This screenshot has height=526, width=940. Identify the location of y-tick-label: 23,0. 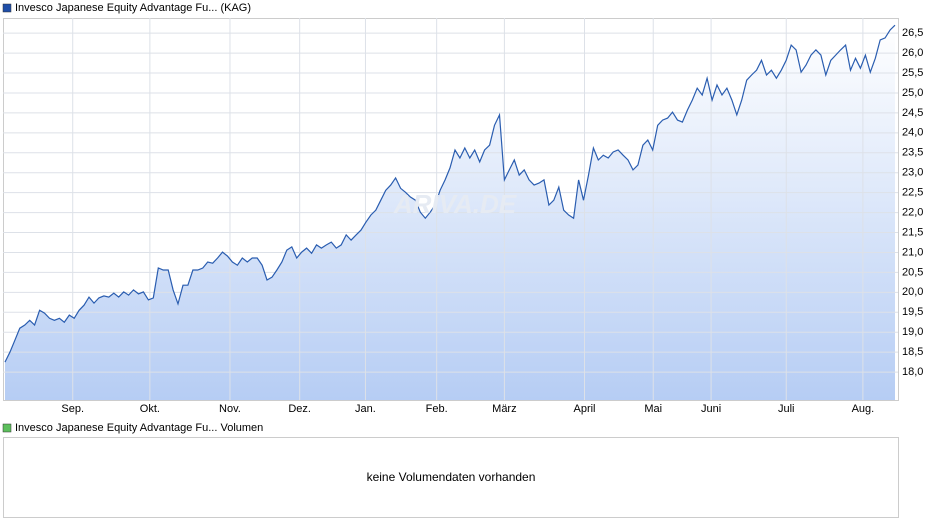
(912, 173).